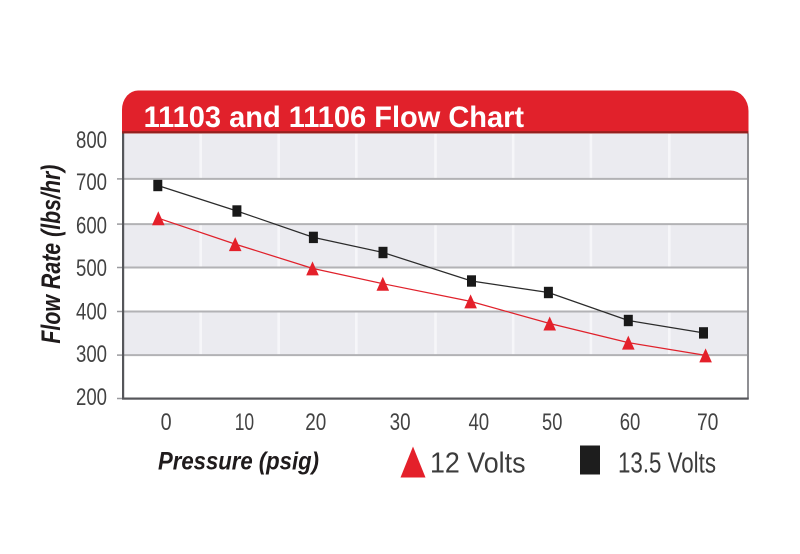 This screenshot has height=554, width=800. Describe the element at coordinates (91, 182) in the screenshot. I see `svg-text: 700` at that location.